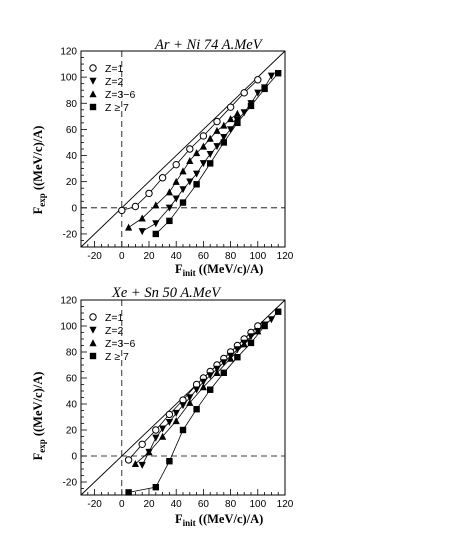  What do you see at coordinates (39, 416) in the screenshot?
I see `panel-2-y-axis-label: Fexp ((MeV/c)/A)` at bounding box center [39, 416].